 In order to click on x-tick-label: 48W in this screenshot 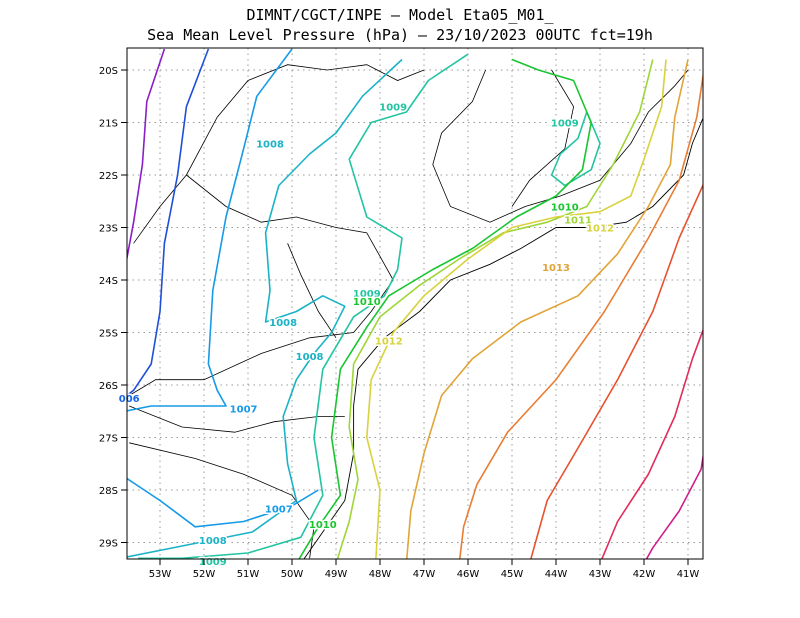, I will do `click(380, 574)`.